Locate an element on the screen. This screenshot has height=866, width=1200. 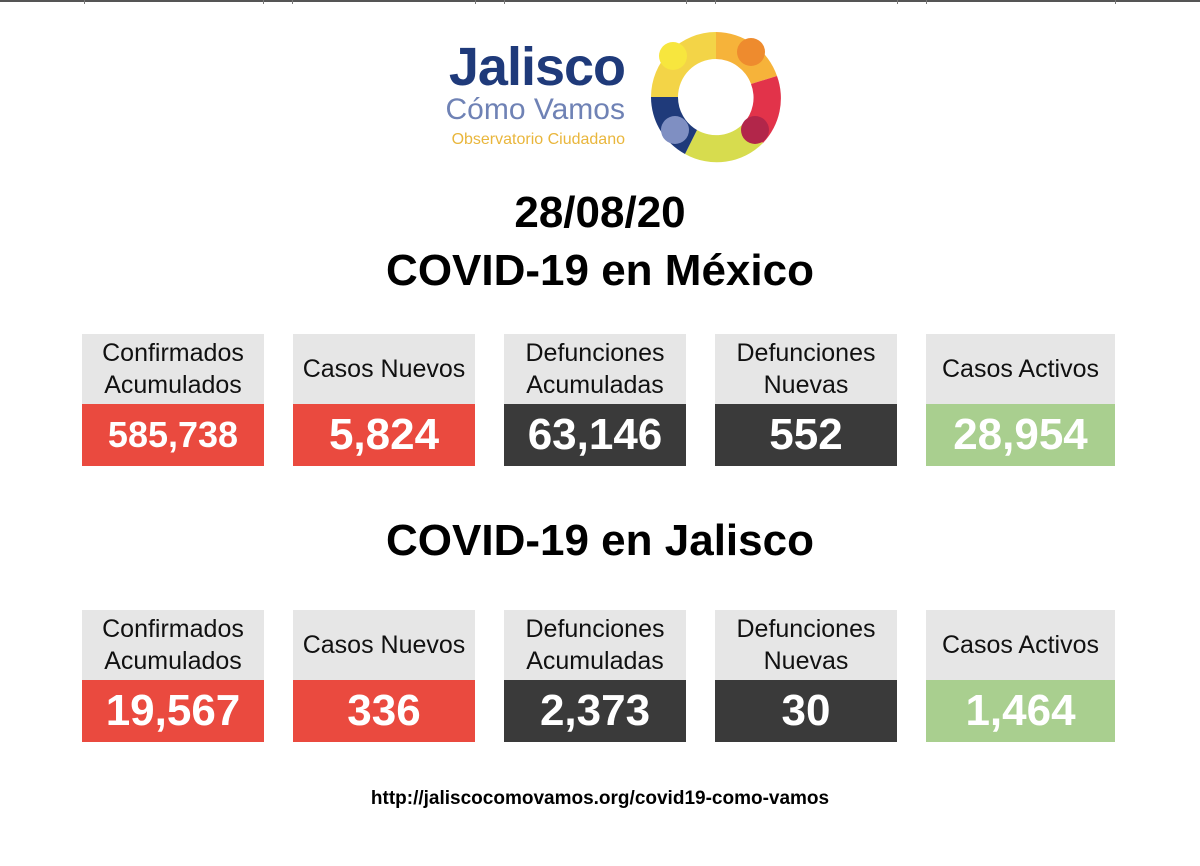
mexico-defunciones-nuevas-value: 552 is located at coordinates (806, 435).